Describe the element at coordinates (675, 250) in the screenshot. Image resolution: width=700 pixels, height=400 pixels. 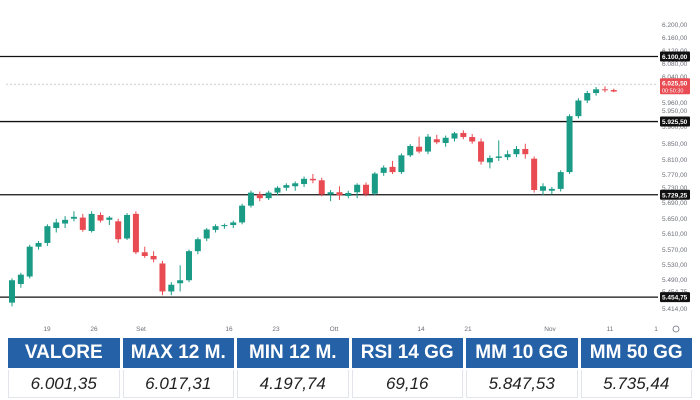
I see `y-tick-label: 5.570,00` at that location.